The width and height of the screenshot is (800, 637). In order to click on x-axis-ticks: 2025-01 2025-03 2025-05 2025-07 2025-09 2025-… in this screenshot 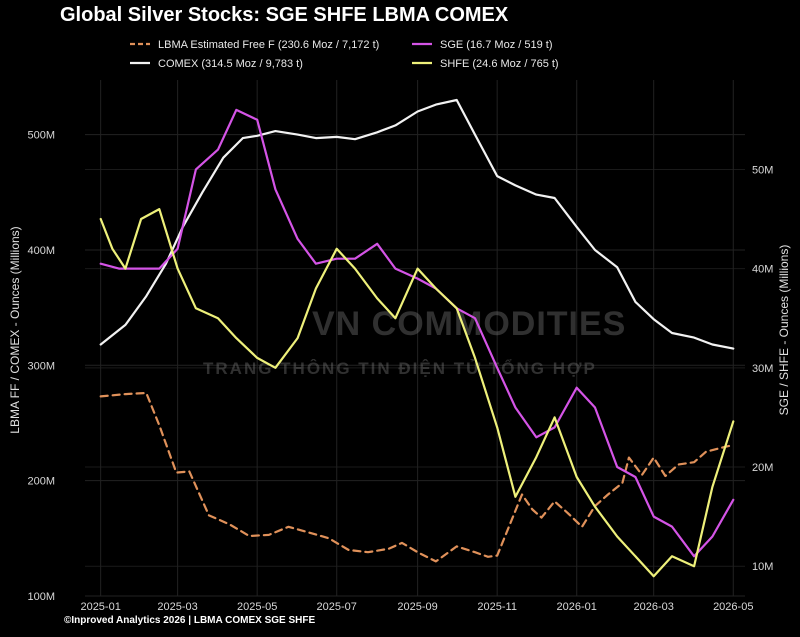, I will do `click(416, 607)`.